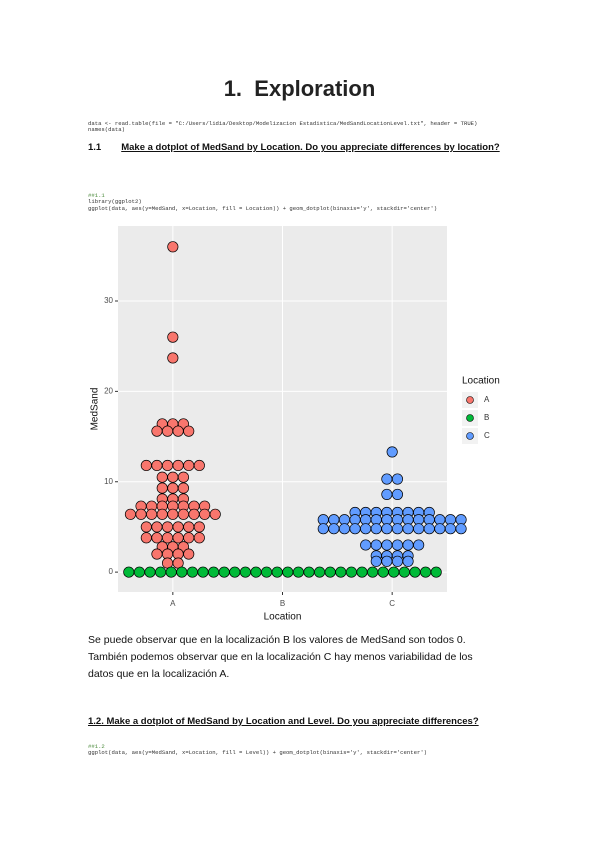 The image size is (599, 848). What do you see at coordinates (108, 481) in the screenshot?
I see `y-tick-label: 10` at bounding box center [108, 481].